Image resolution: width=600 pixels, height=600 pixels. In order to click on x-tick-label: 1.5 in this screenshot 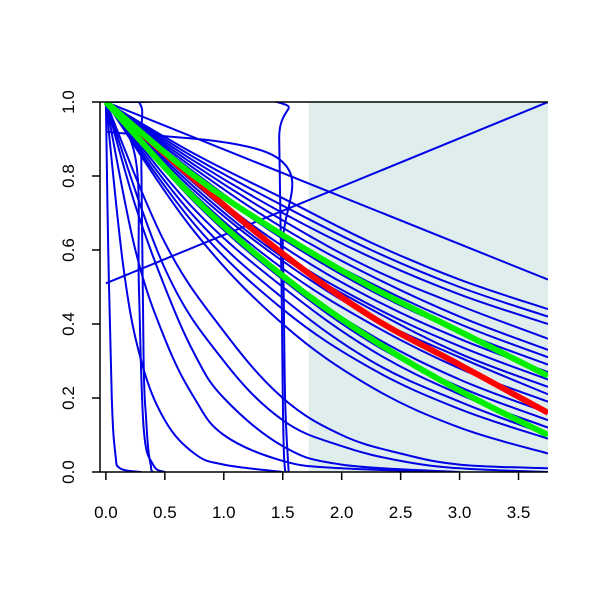, I will do `click(283, 512)`.